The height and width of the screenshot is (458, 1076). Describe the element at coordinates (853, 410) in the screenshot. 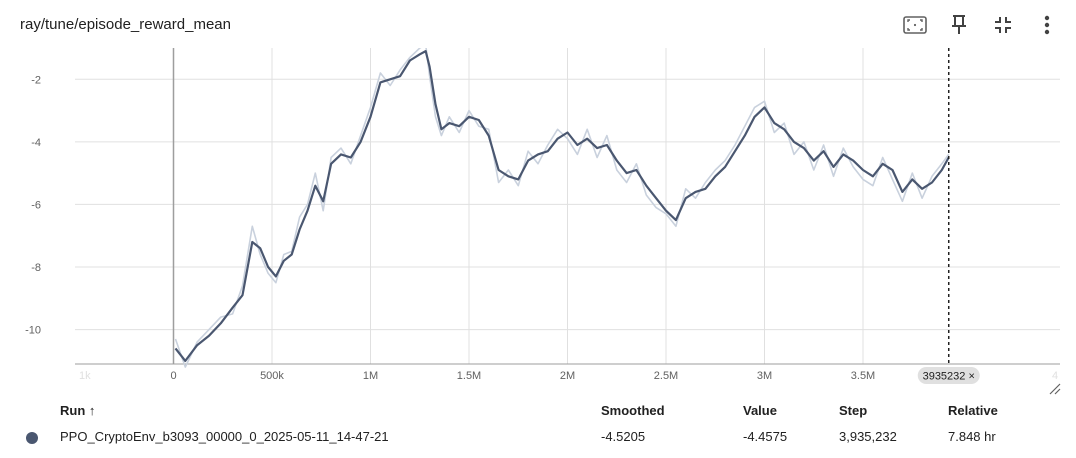

I see `column-step-header: Step` at that location.